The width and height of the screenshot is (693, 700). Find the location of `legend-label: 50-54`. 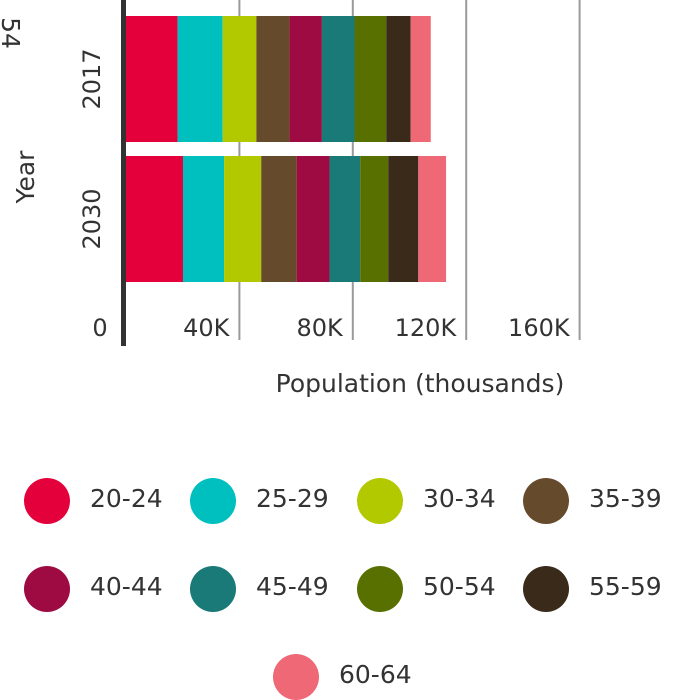

legend-label: 50-54 is located at coordinates (459, 586).